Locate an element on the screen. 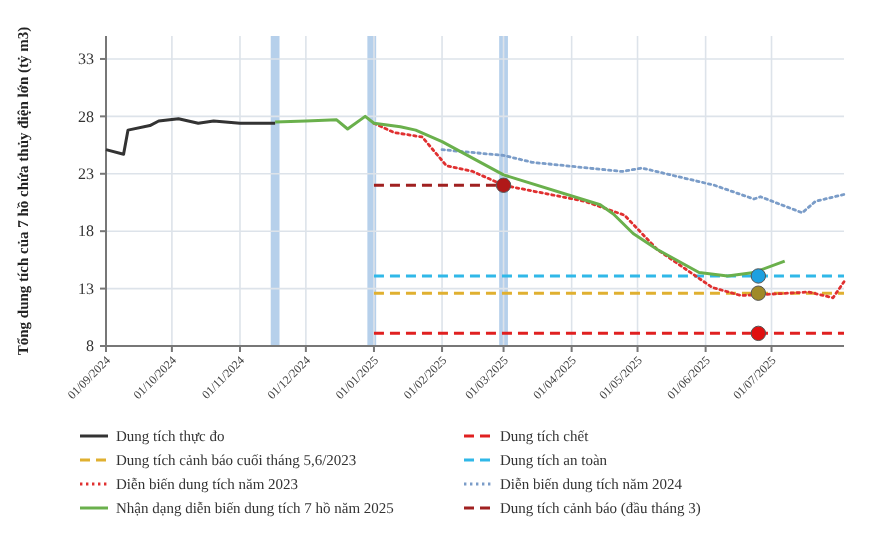 The width and height of the screenshot is (884, 542). y-tick-label: 8 is located at coordinates (90, 346).